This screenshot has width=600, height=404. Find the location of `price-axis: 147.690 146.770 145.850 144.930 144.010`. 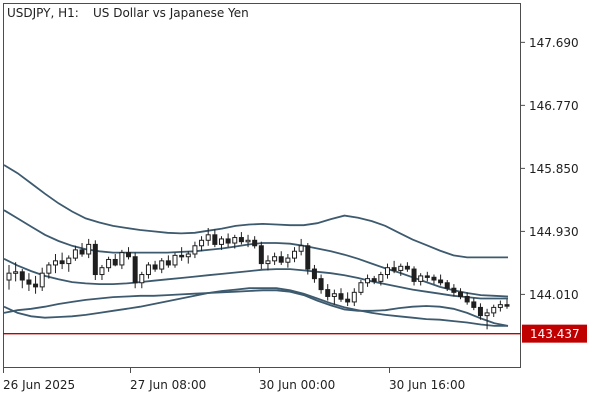

price-axis: 147.690 146.770 145.850 144.930 144.010 is located at coordinates (549, 169).